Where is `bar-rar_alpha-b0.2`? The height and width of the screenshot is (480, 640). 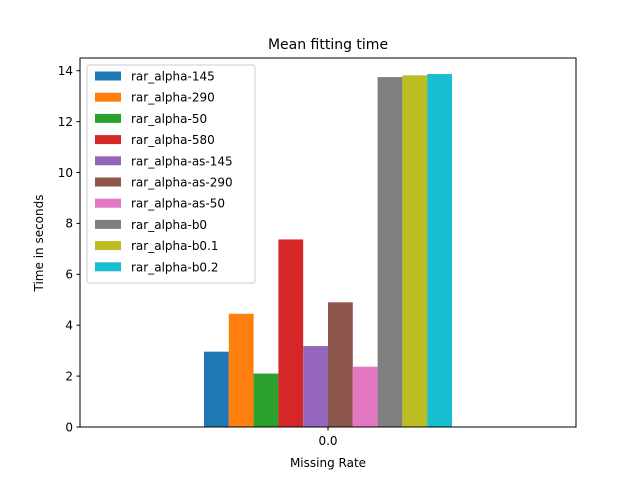 bar-rar_alpha-b0.2 is located at coordinates (439, 250).